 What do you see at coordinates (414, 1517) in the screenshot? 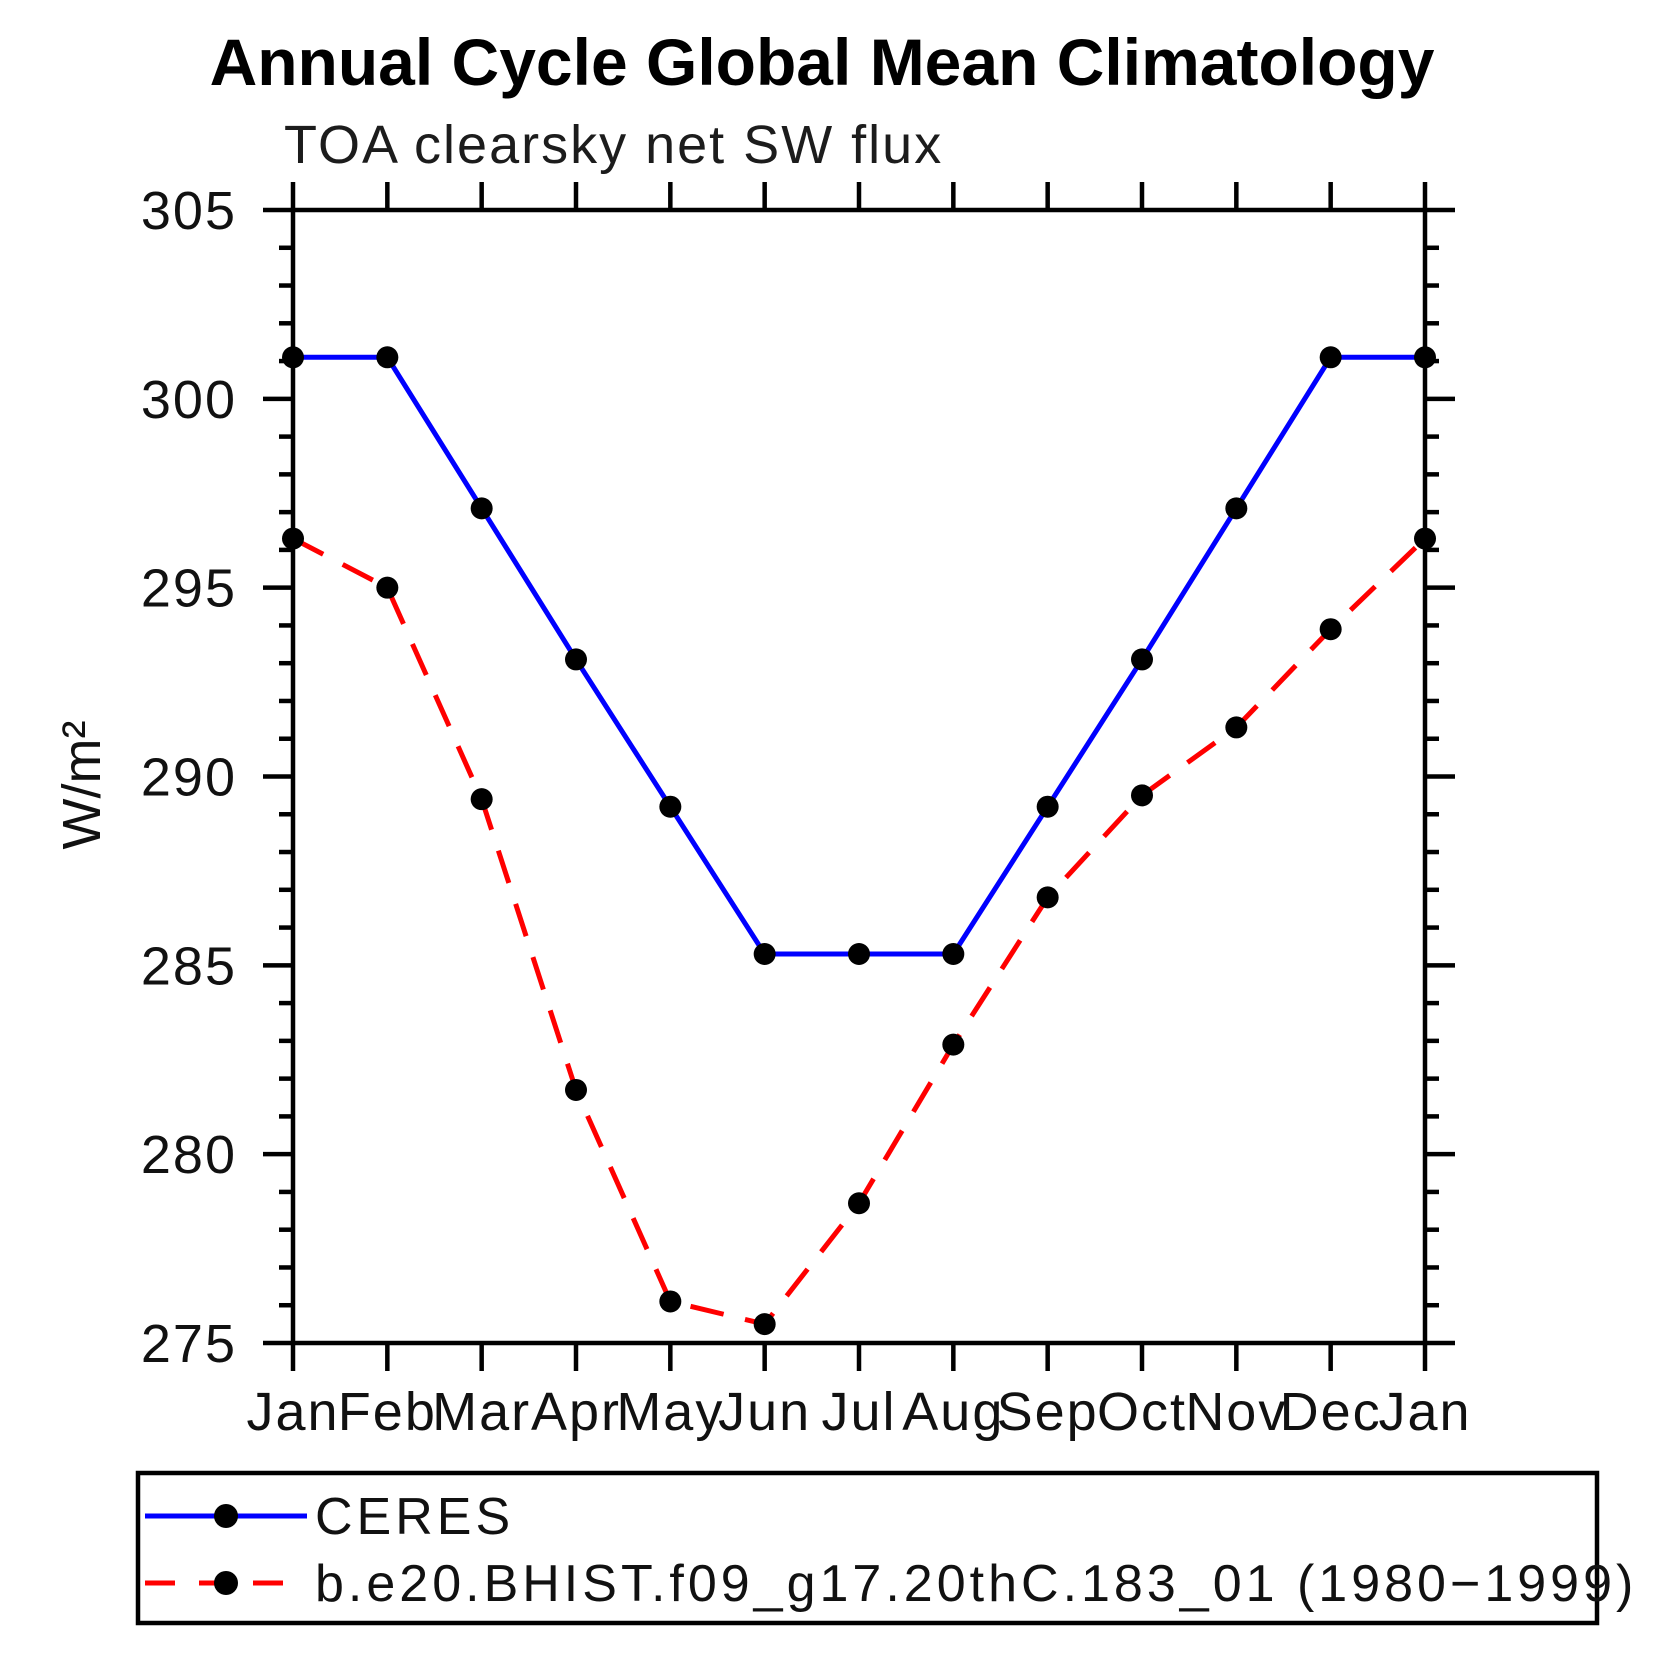
I see `legend-label-ceres: CERES` at bounding box center [414, 1517].